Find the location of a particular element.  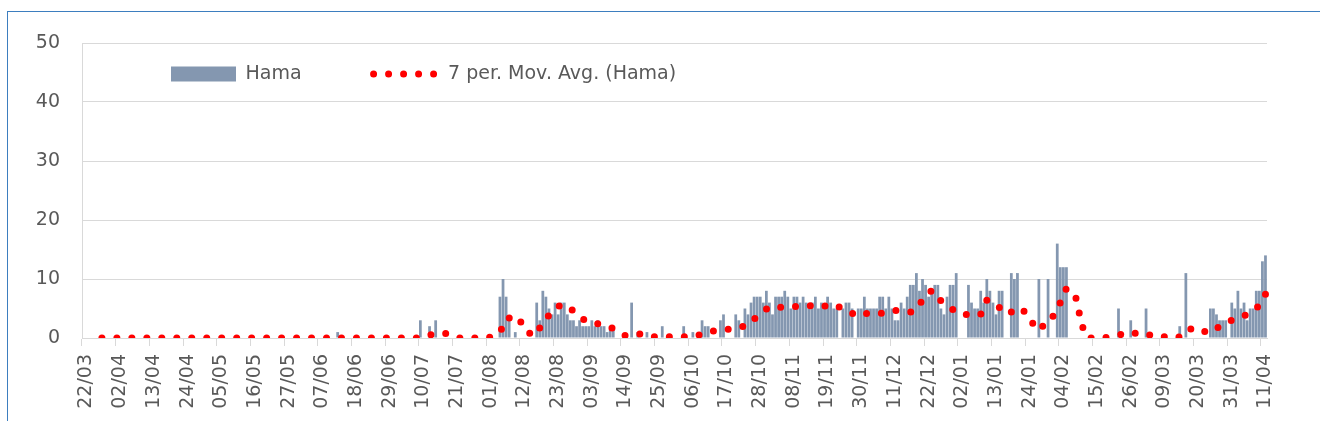

legend-label: 7 per. Mov. Avg. (Hama) is located at coordinates (562, 71).